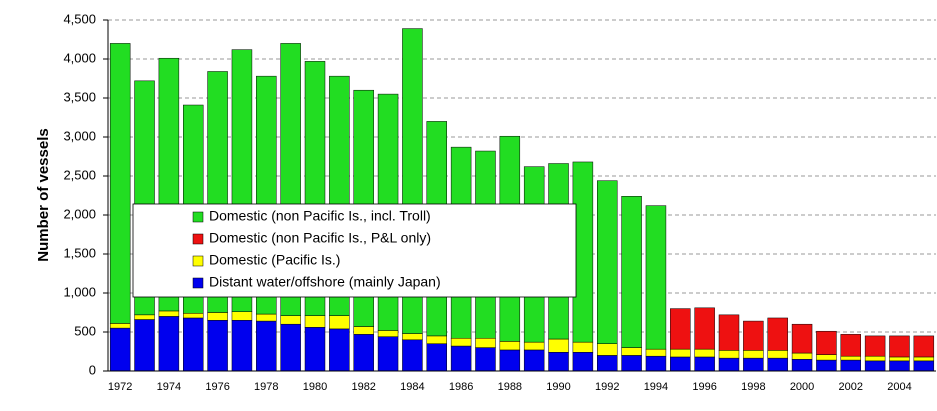 The width and height of the screenshot is (937, 411). What do you see at coordinates (320, 238) in the screenshot?
I see `legend-label: Domestic (non Pacific Is., P&L only)` at bounding box center [320, 238].